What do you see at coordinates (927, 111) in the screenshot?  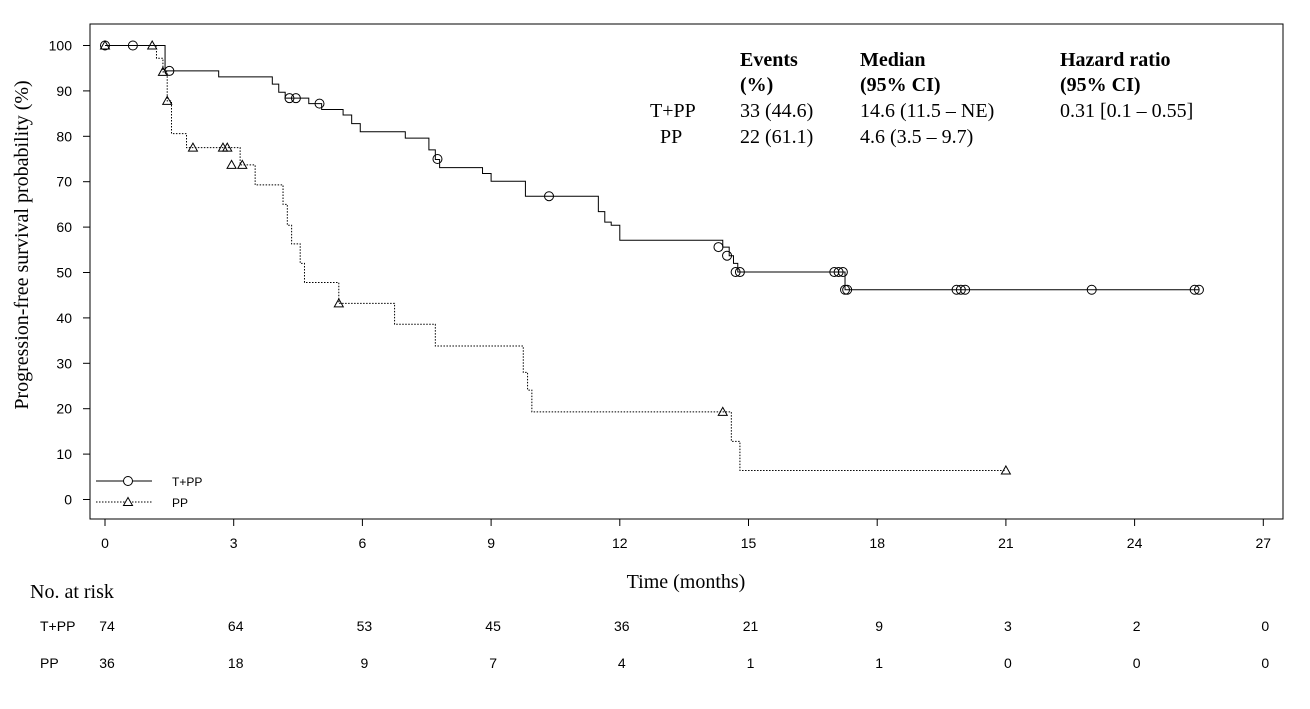 I see `annot-median-tpp: 14.6 (11.5 – NE)` at bounding box center [927, 111].